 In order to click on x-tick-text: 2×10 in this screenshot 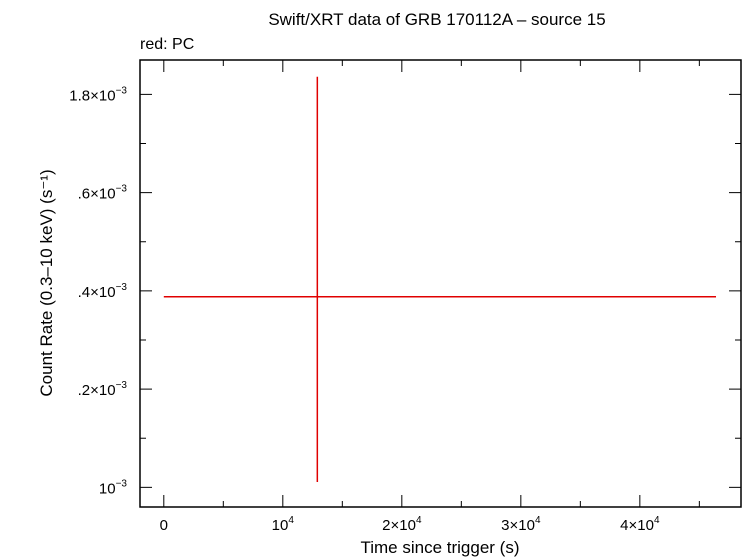, I will do `click(399, 525)`.